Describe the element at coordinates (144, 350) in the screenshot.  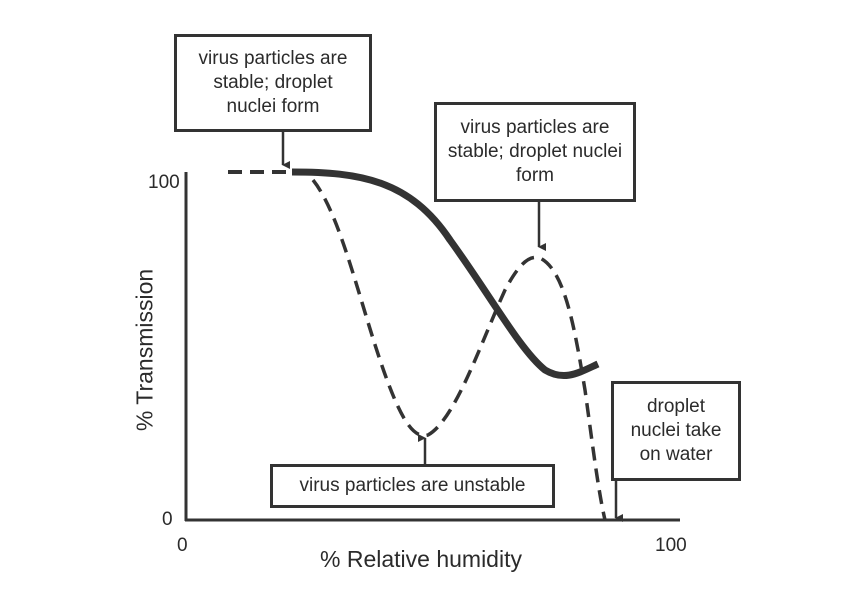
I see `y-axis-label: % Transmission` at that location.